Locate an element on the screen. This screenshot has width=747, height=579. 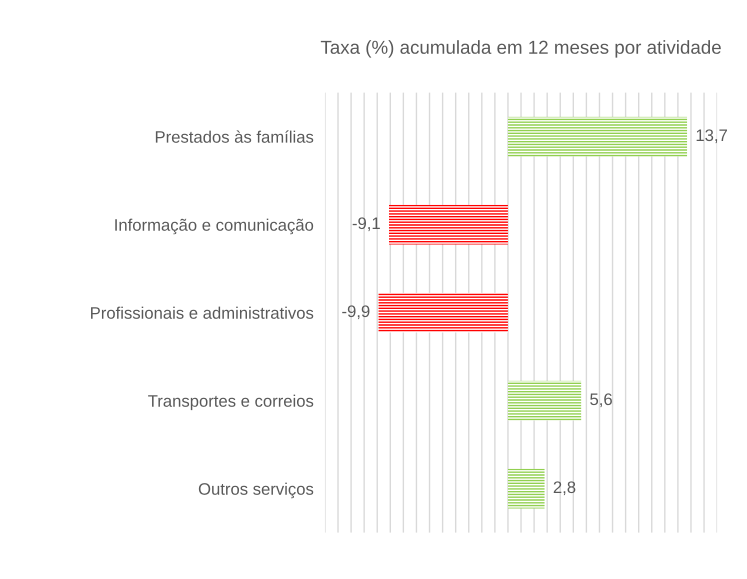
data-label: 2,8 is located at coordinates (565, 488).